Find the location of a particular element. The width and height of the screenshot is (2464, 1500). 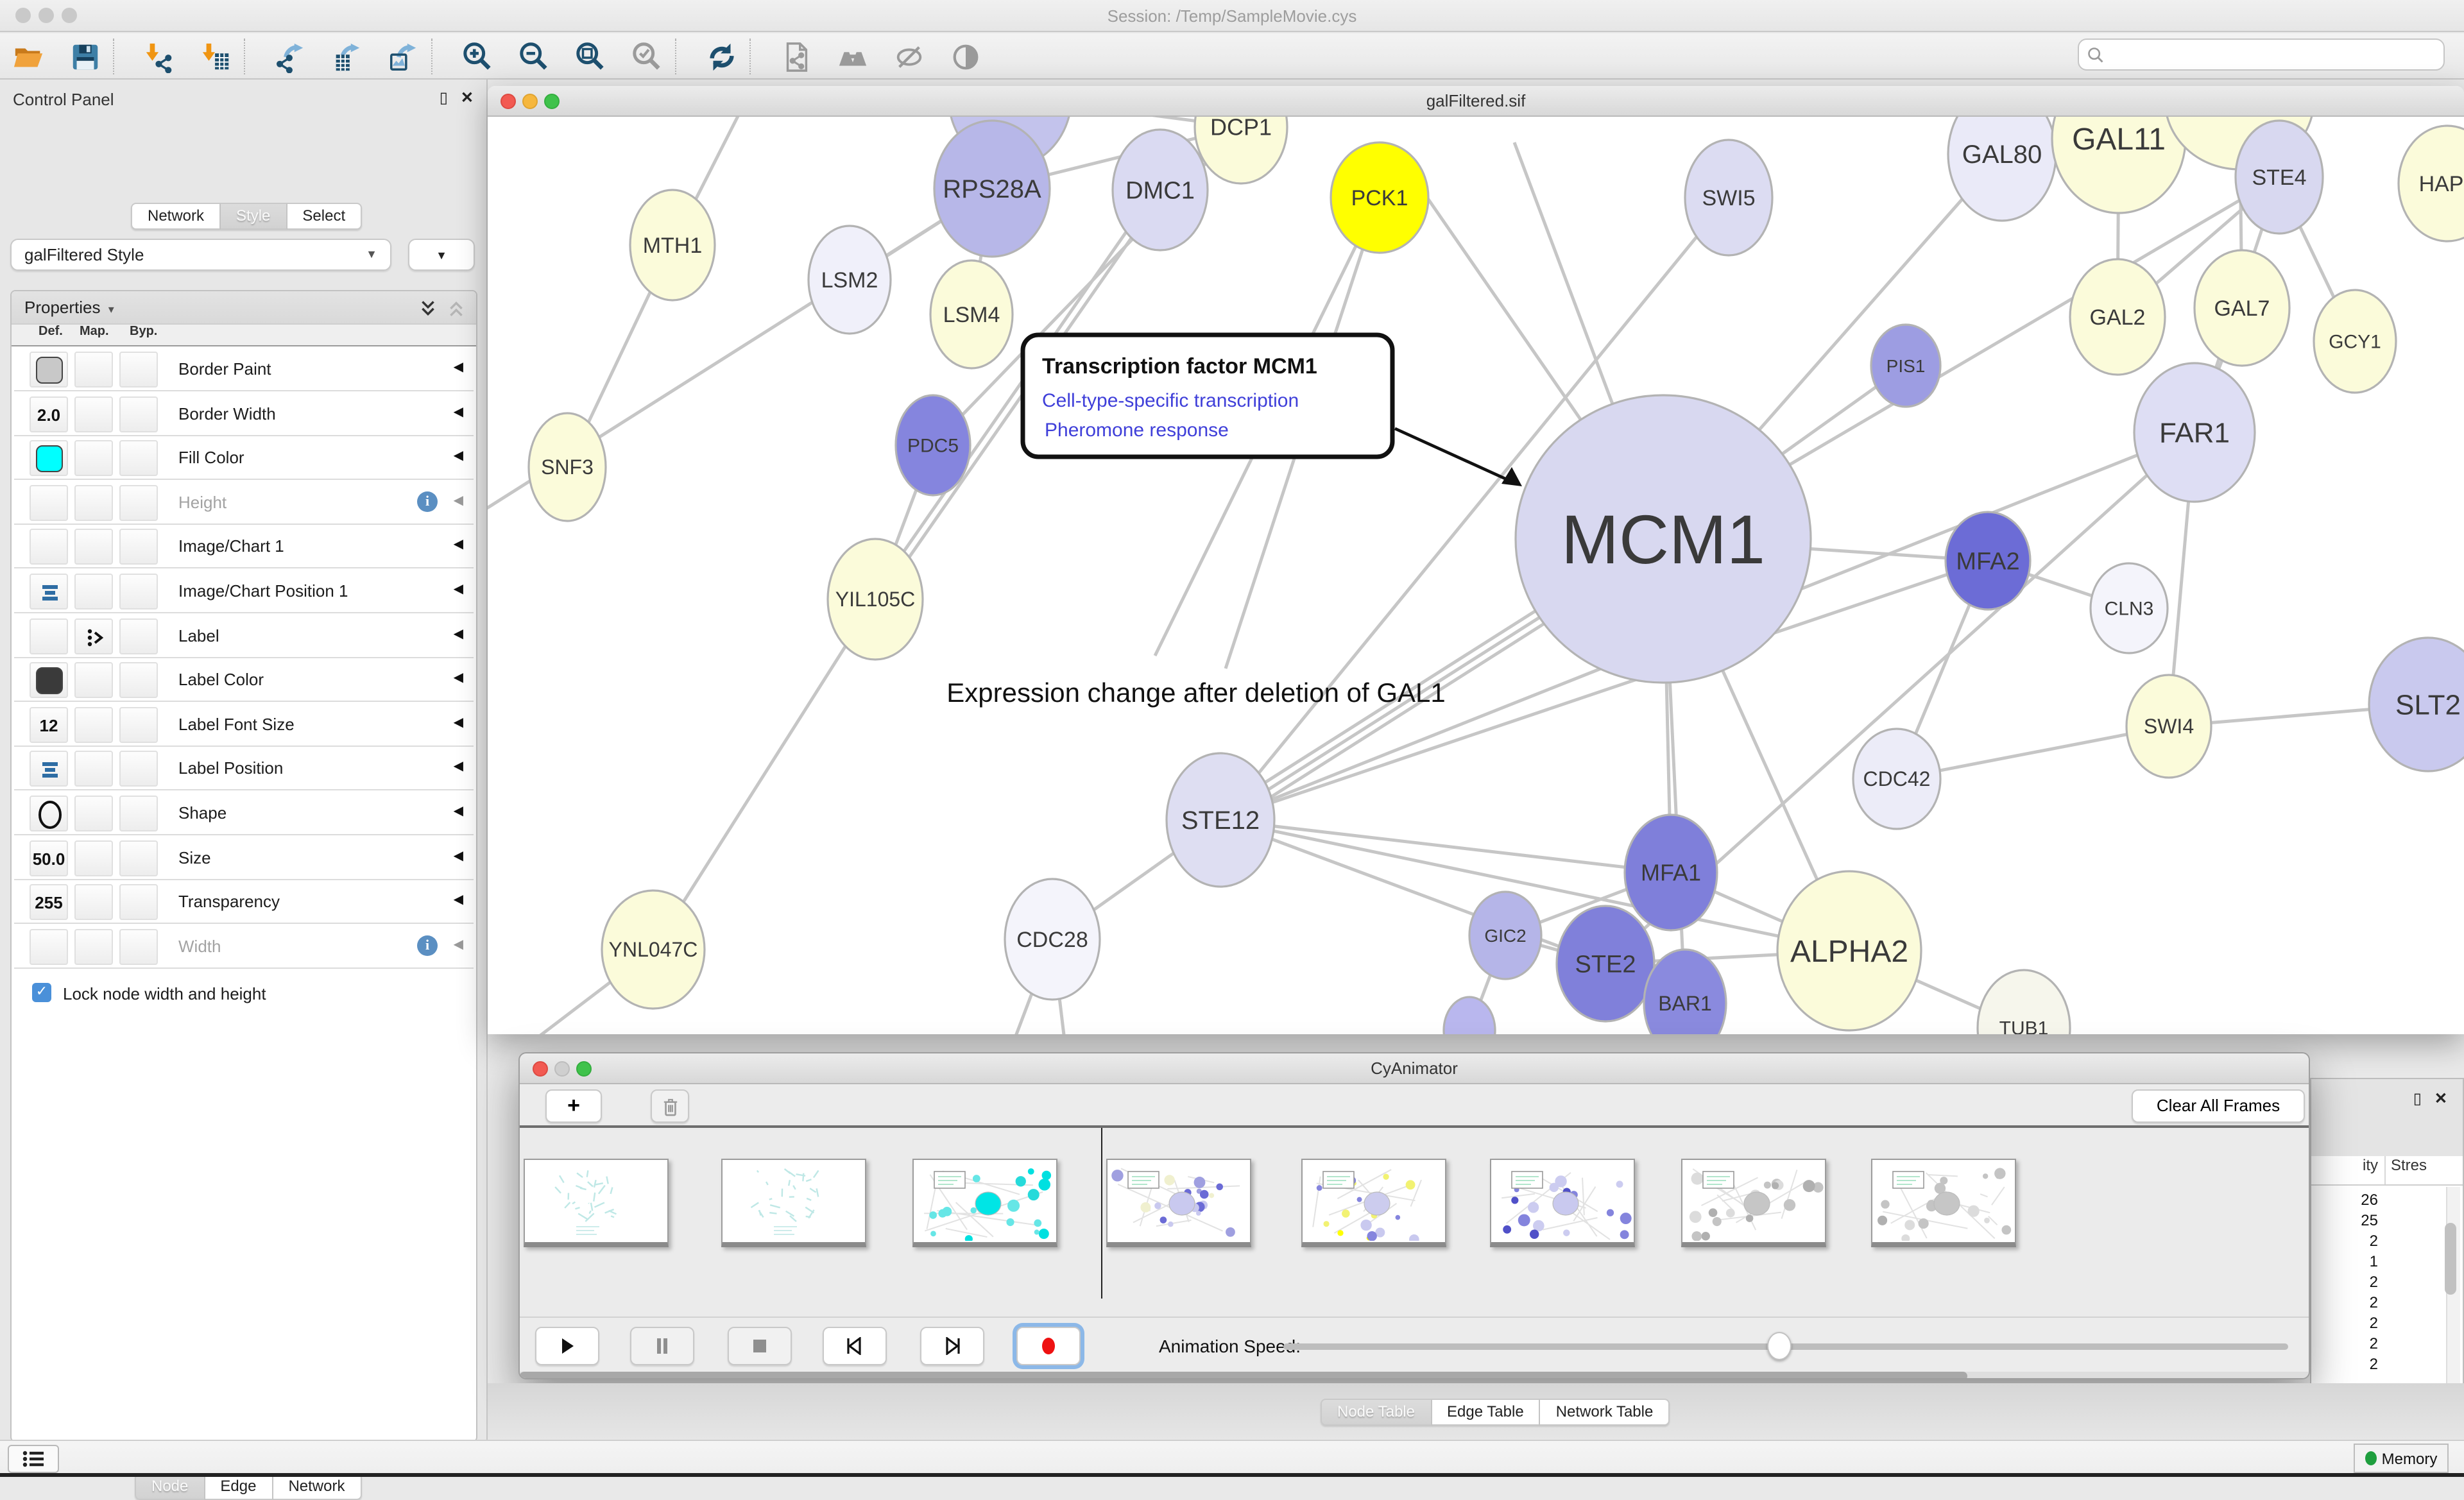

tab-style: Style is located at coordinates (254, 216).